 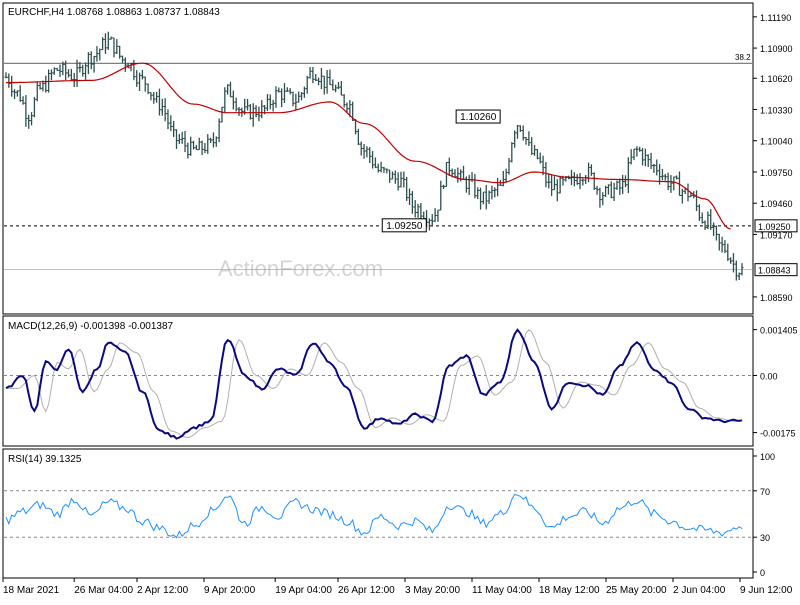 I want to click on price-tick-label: 1.10330, so click(x=776, y=110).